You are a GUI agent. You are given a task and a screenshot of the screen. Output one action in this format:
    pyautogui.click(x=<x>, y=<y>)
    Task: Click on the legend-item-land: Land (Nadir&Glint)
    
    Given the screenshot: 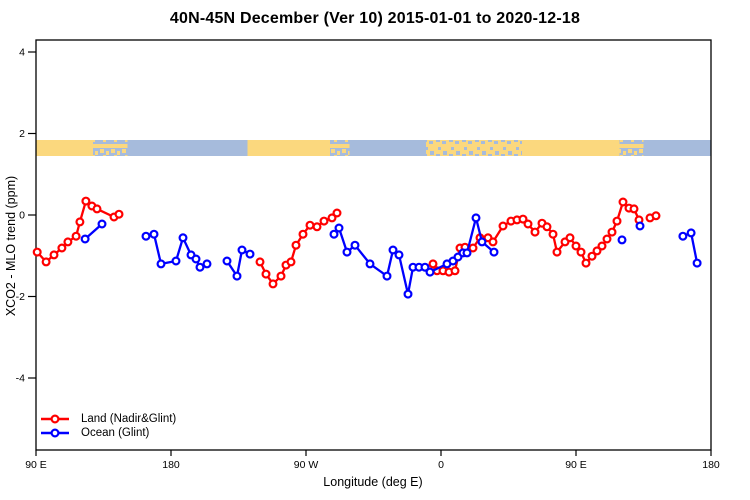 What is the action you would take?
    pyautogui.click(x=108, y=419)
    